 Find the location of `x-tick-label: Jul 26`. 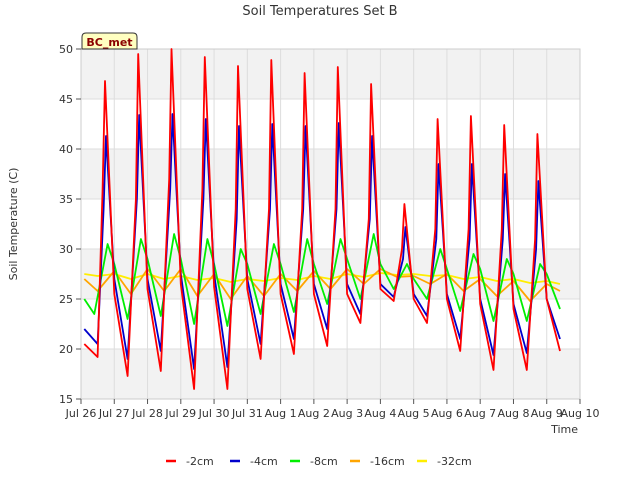

x-tick-label: Jul 26 is located at coordinates (81, 413).